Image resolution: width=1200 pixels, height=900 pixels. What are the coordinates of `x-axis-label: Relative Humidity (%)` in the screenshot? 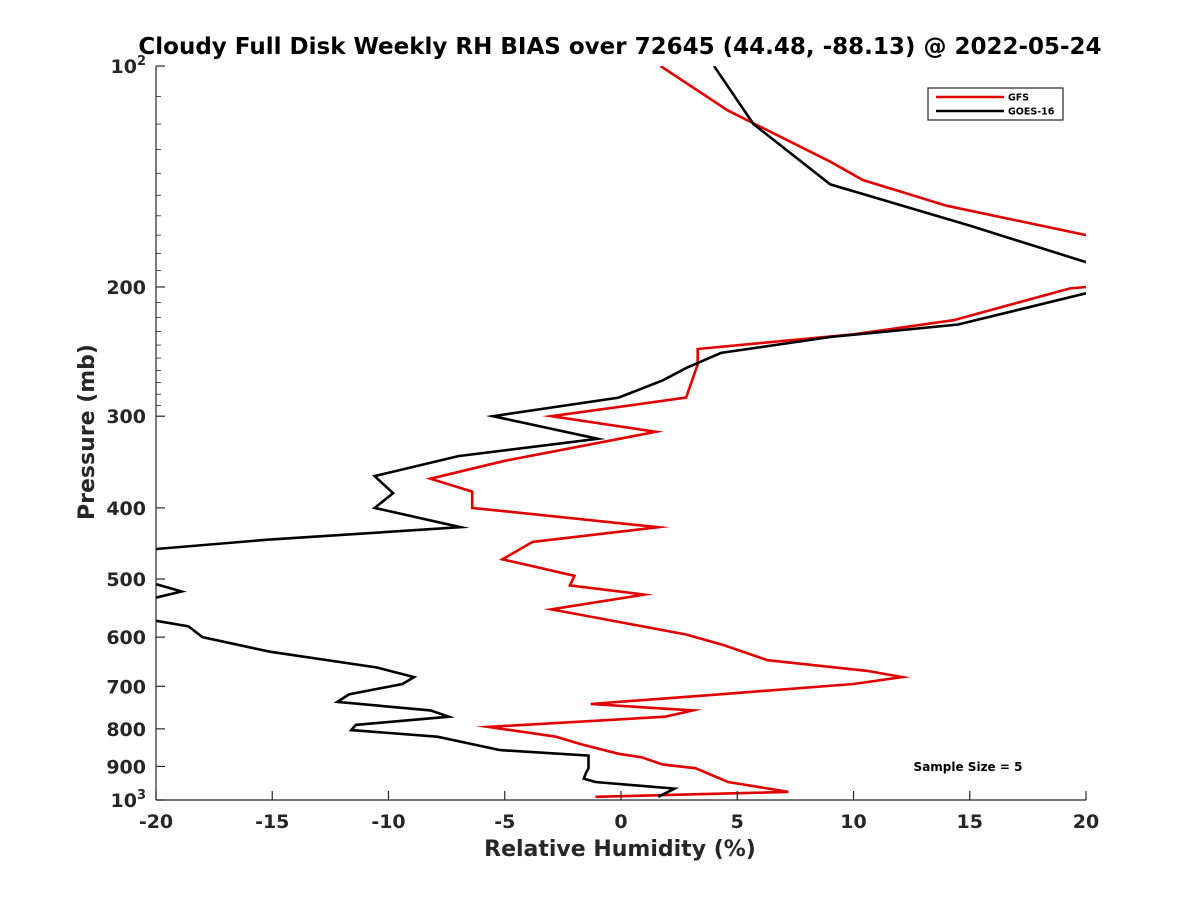 It's located at (620, 849).